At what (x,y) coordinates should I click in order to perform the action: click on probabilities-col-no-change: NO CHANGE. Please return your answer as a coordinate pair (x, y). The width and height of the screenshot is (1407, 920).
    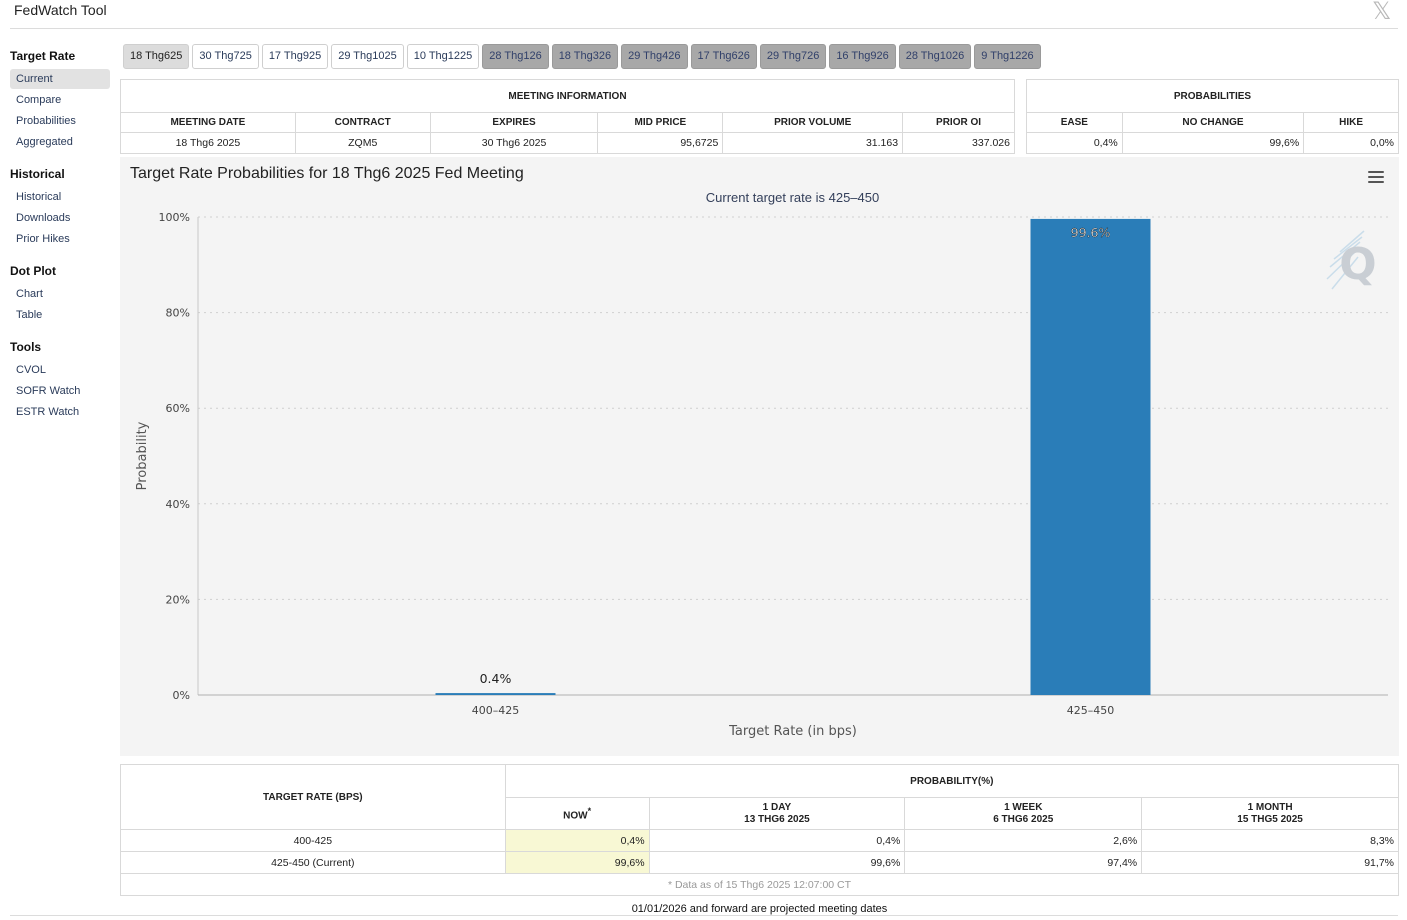
    Looking at the image, I should click on (1213, 122).